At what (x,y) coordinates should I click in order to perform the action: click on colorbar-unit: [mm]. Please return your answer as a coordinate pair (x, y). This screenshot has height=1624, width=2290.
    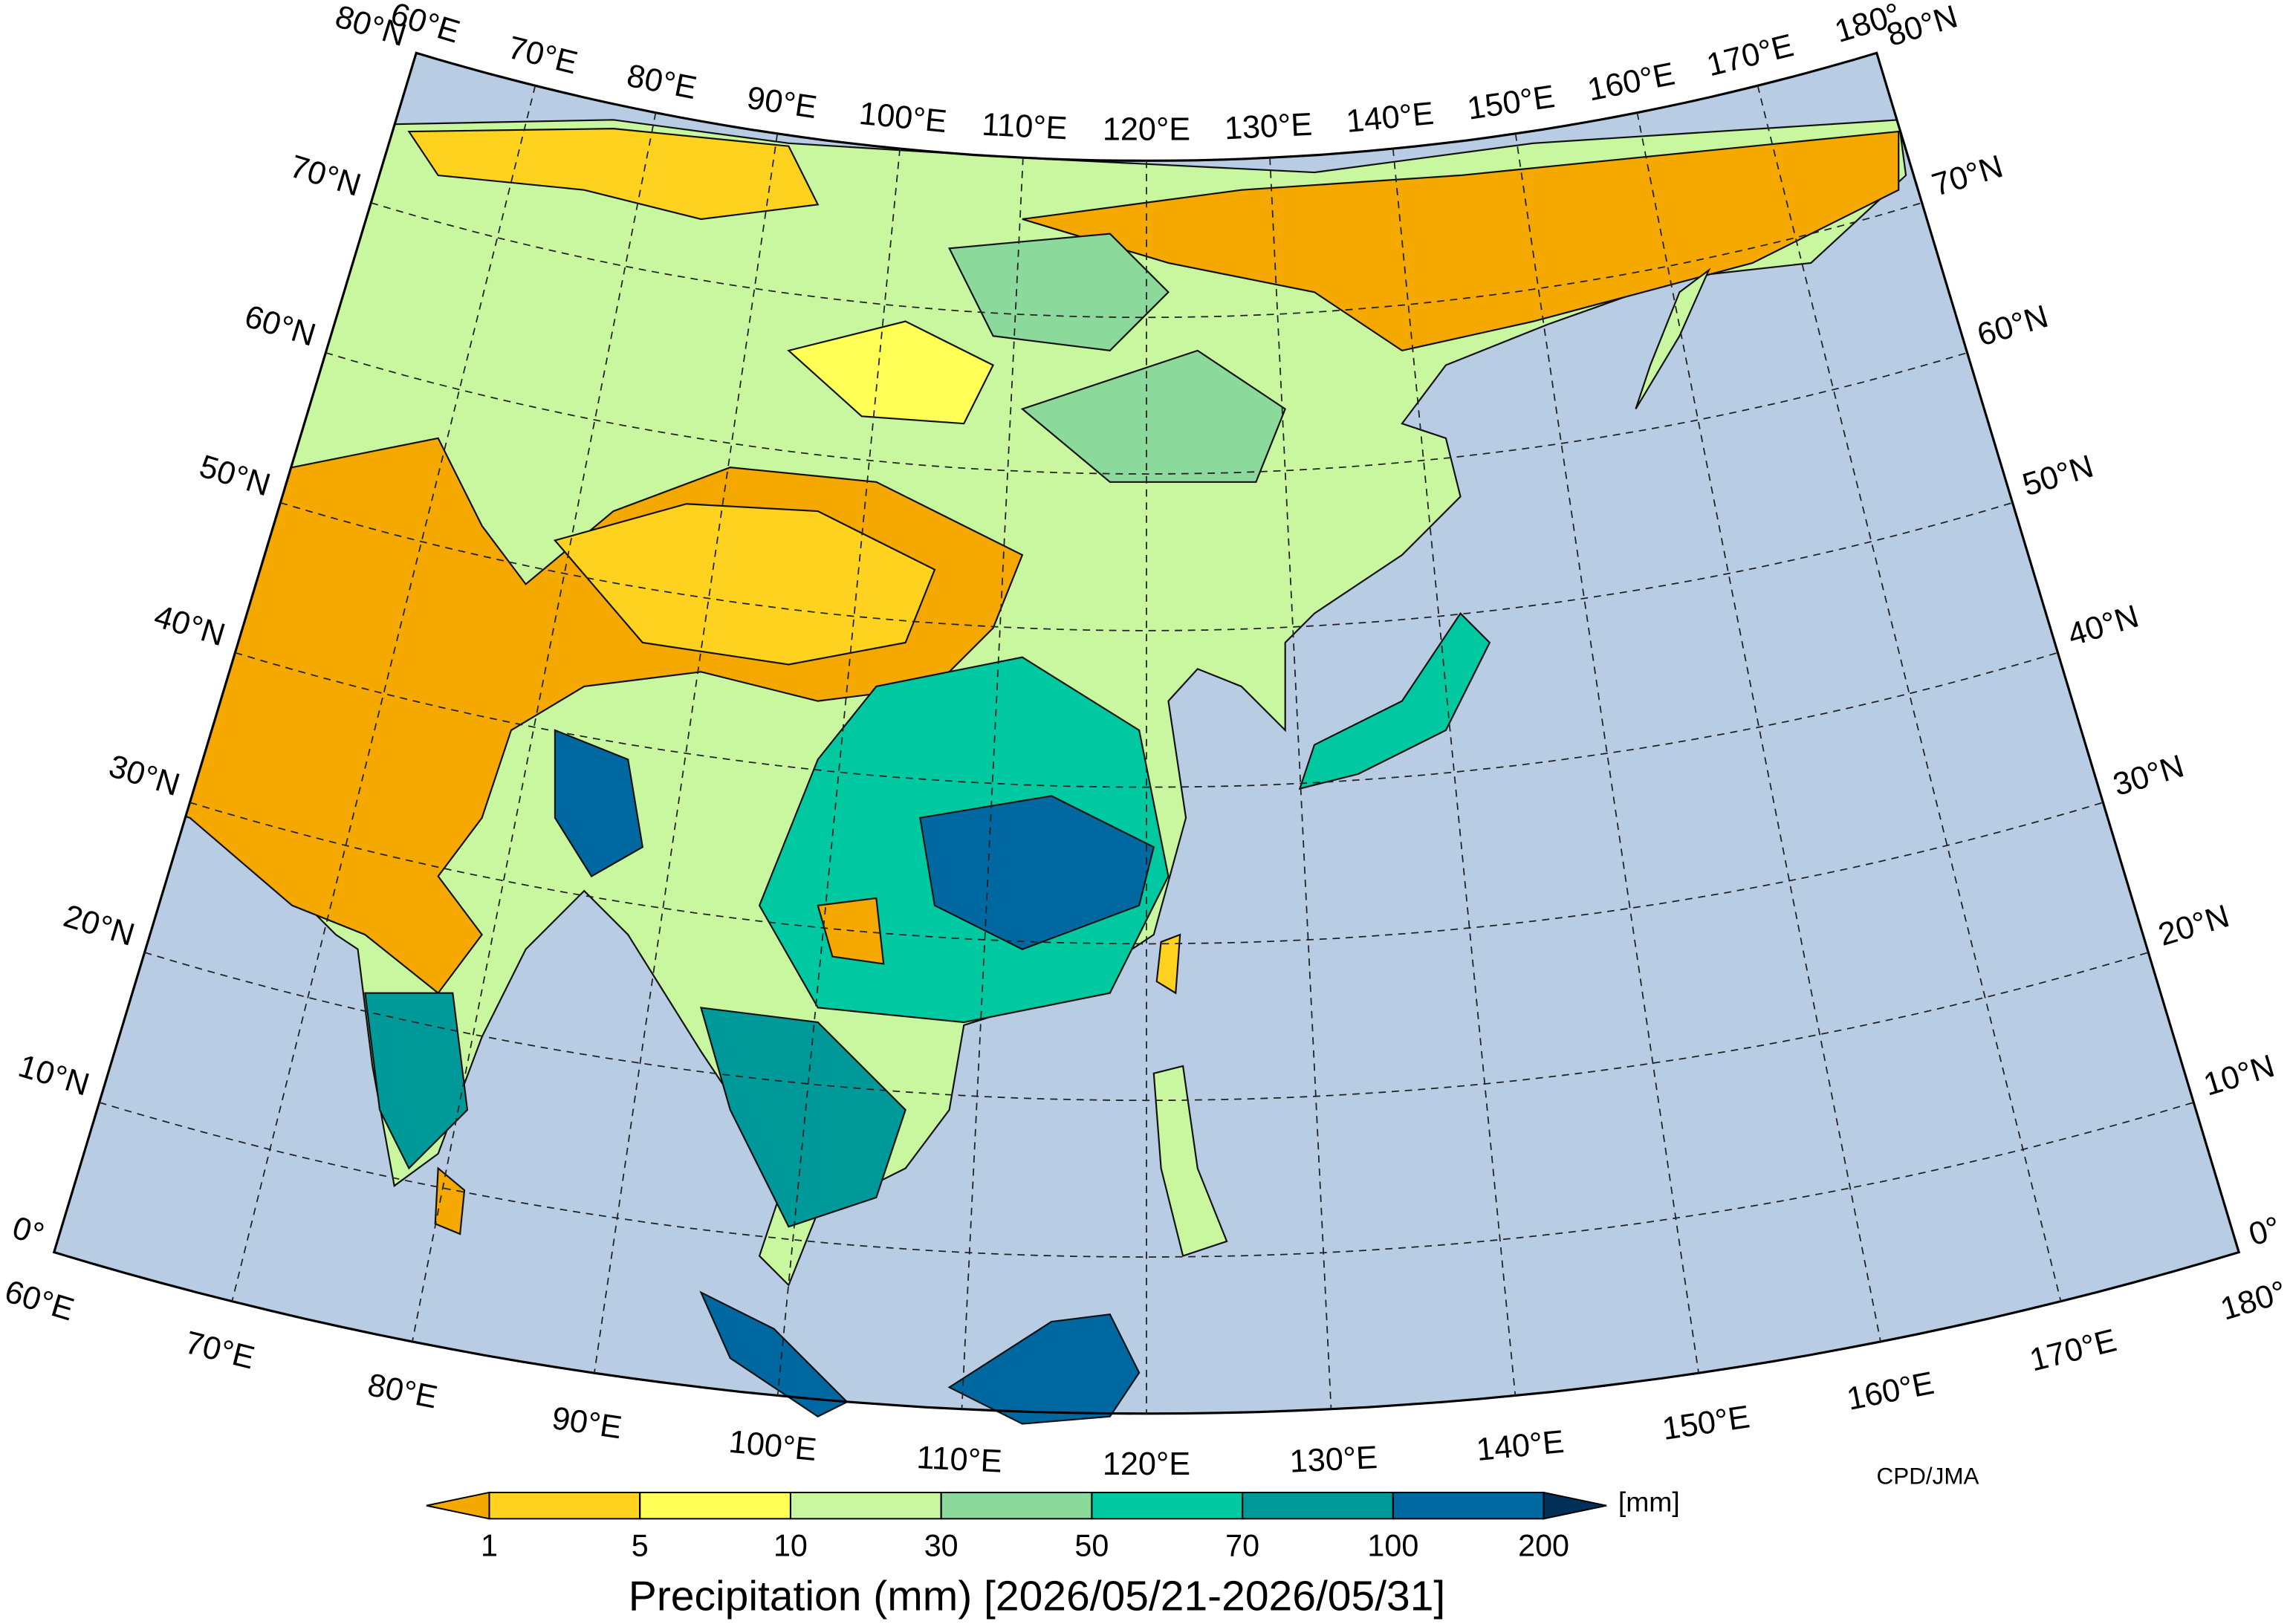
    Looking at the image, I should click on (1649, 1502).